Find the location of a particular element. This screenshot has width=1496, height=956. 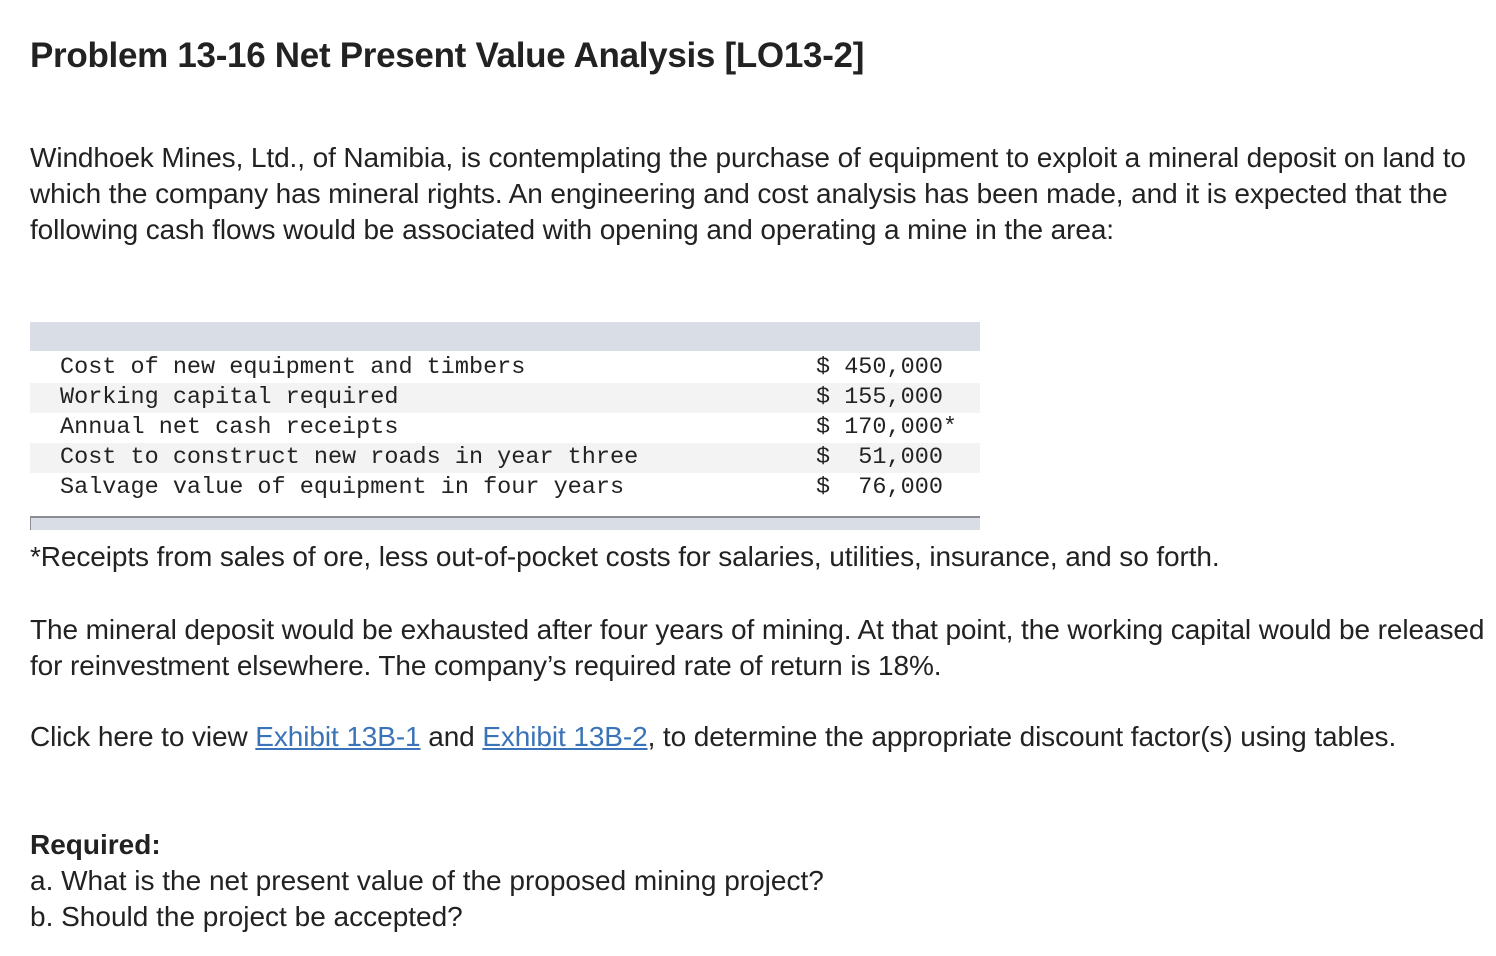

table-row: Annual net cash receipts $ 170,000* is located at coordinates (505, 428).